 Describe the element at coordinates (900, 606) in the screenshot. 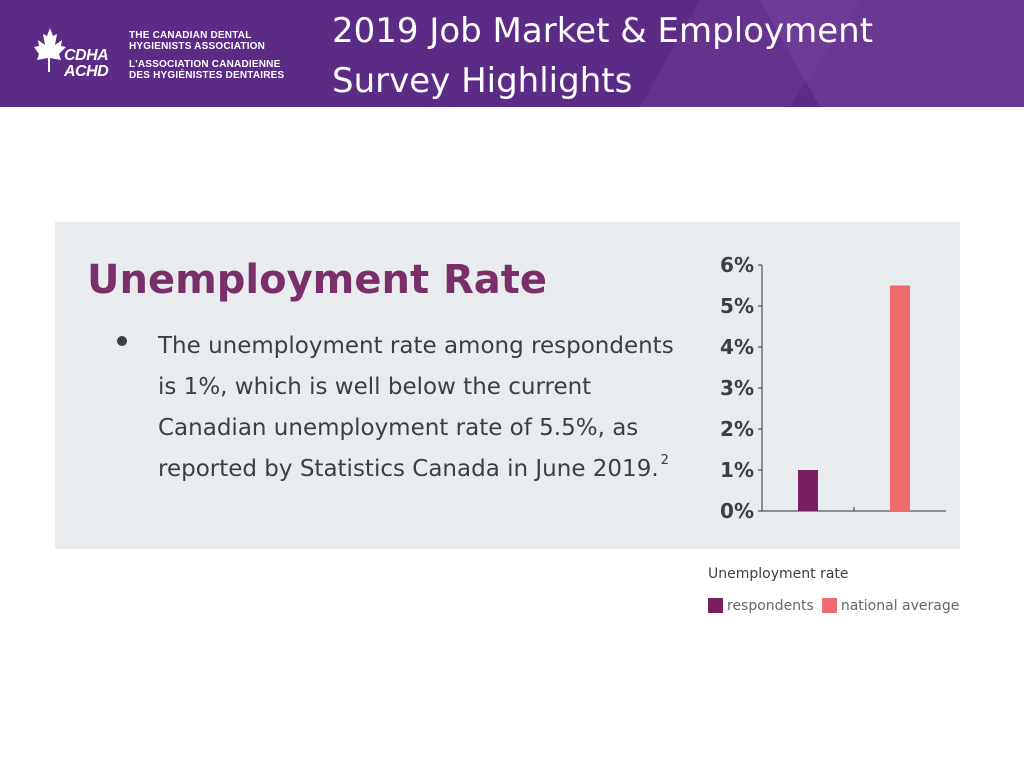

I see `legend-label: national average` at that location.